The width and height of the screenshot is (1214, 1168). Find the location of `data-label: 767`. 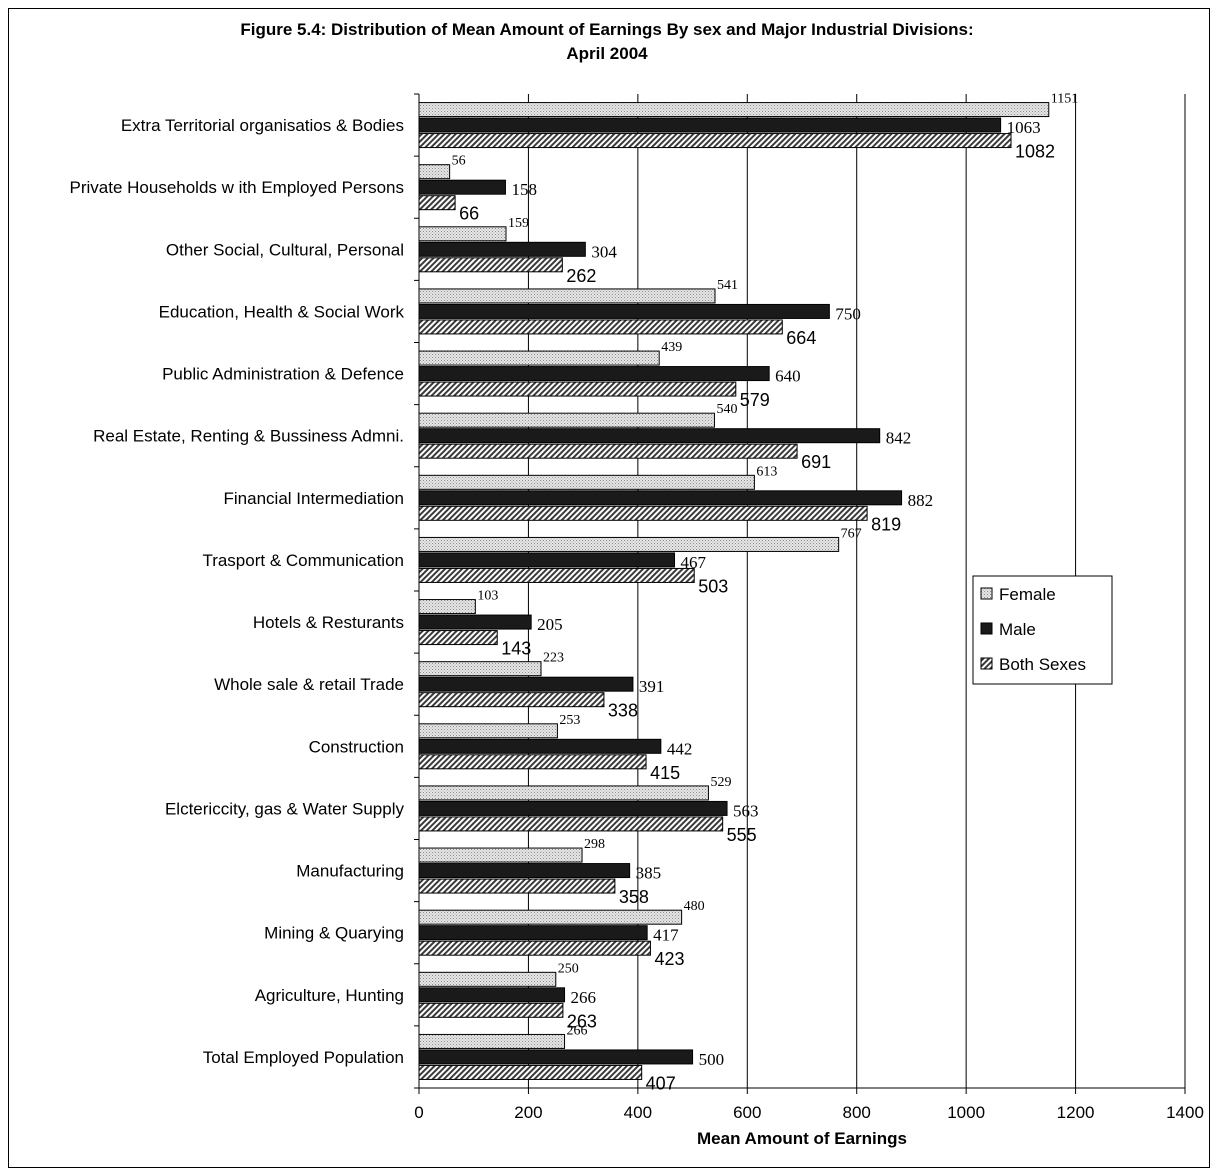

data-label: 767 is located at coordinates (851, 533).